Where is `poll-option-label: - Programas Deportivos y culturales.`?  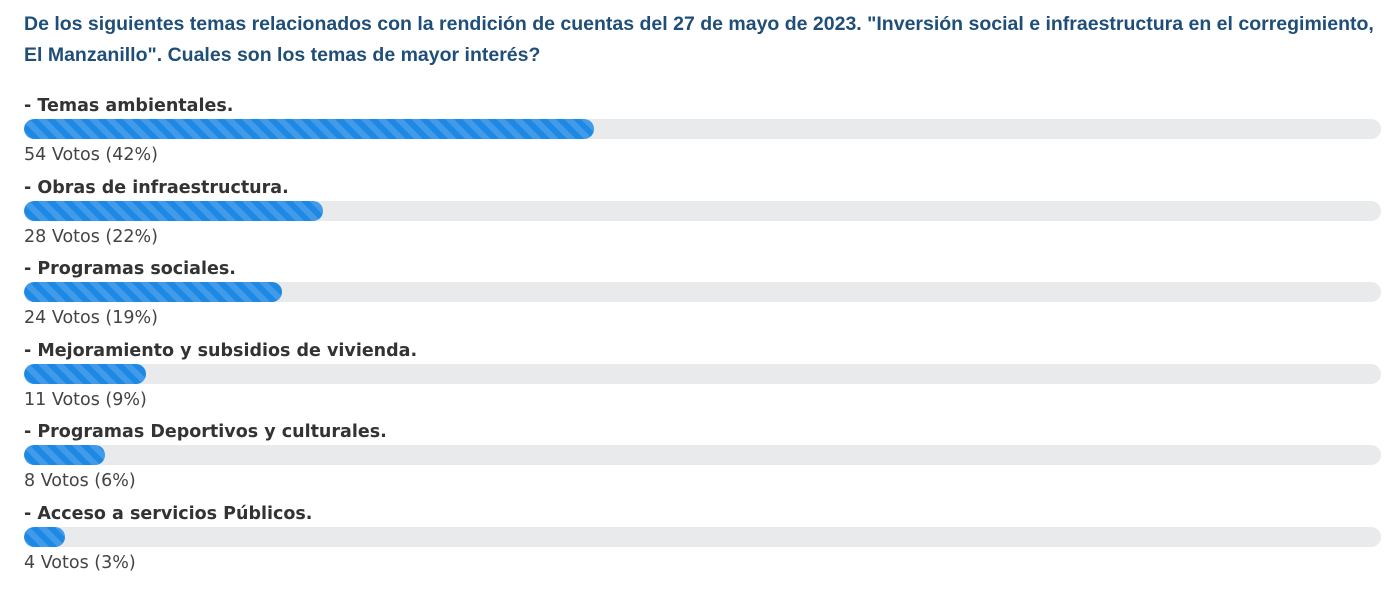 poll-option-label: - Programas Deportivos y culturales. is located at coordinates (205, 432).